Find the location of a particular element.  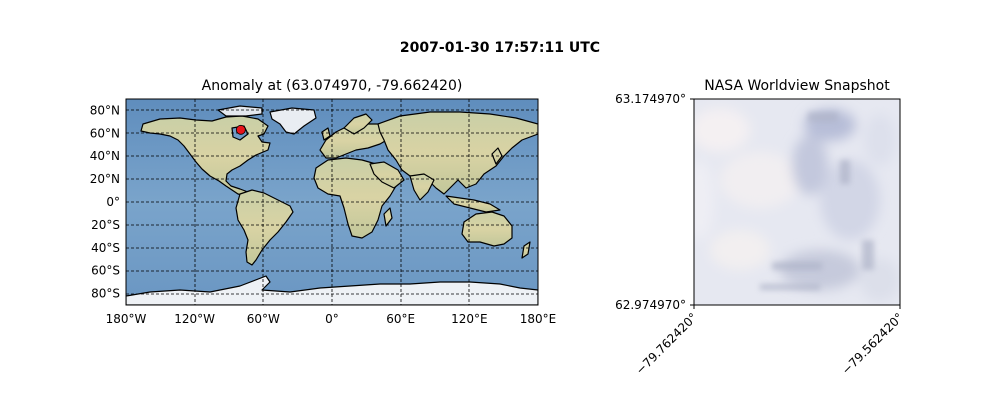

anomaly-marker is located at coordinates (240, 129).